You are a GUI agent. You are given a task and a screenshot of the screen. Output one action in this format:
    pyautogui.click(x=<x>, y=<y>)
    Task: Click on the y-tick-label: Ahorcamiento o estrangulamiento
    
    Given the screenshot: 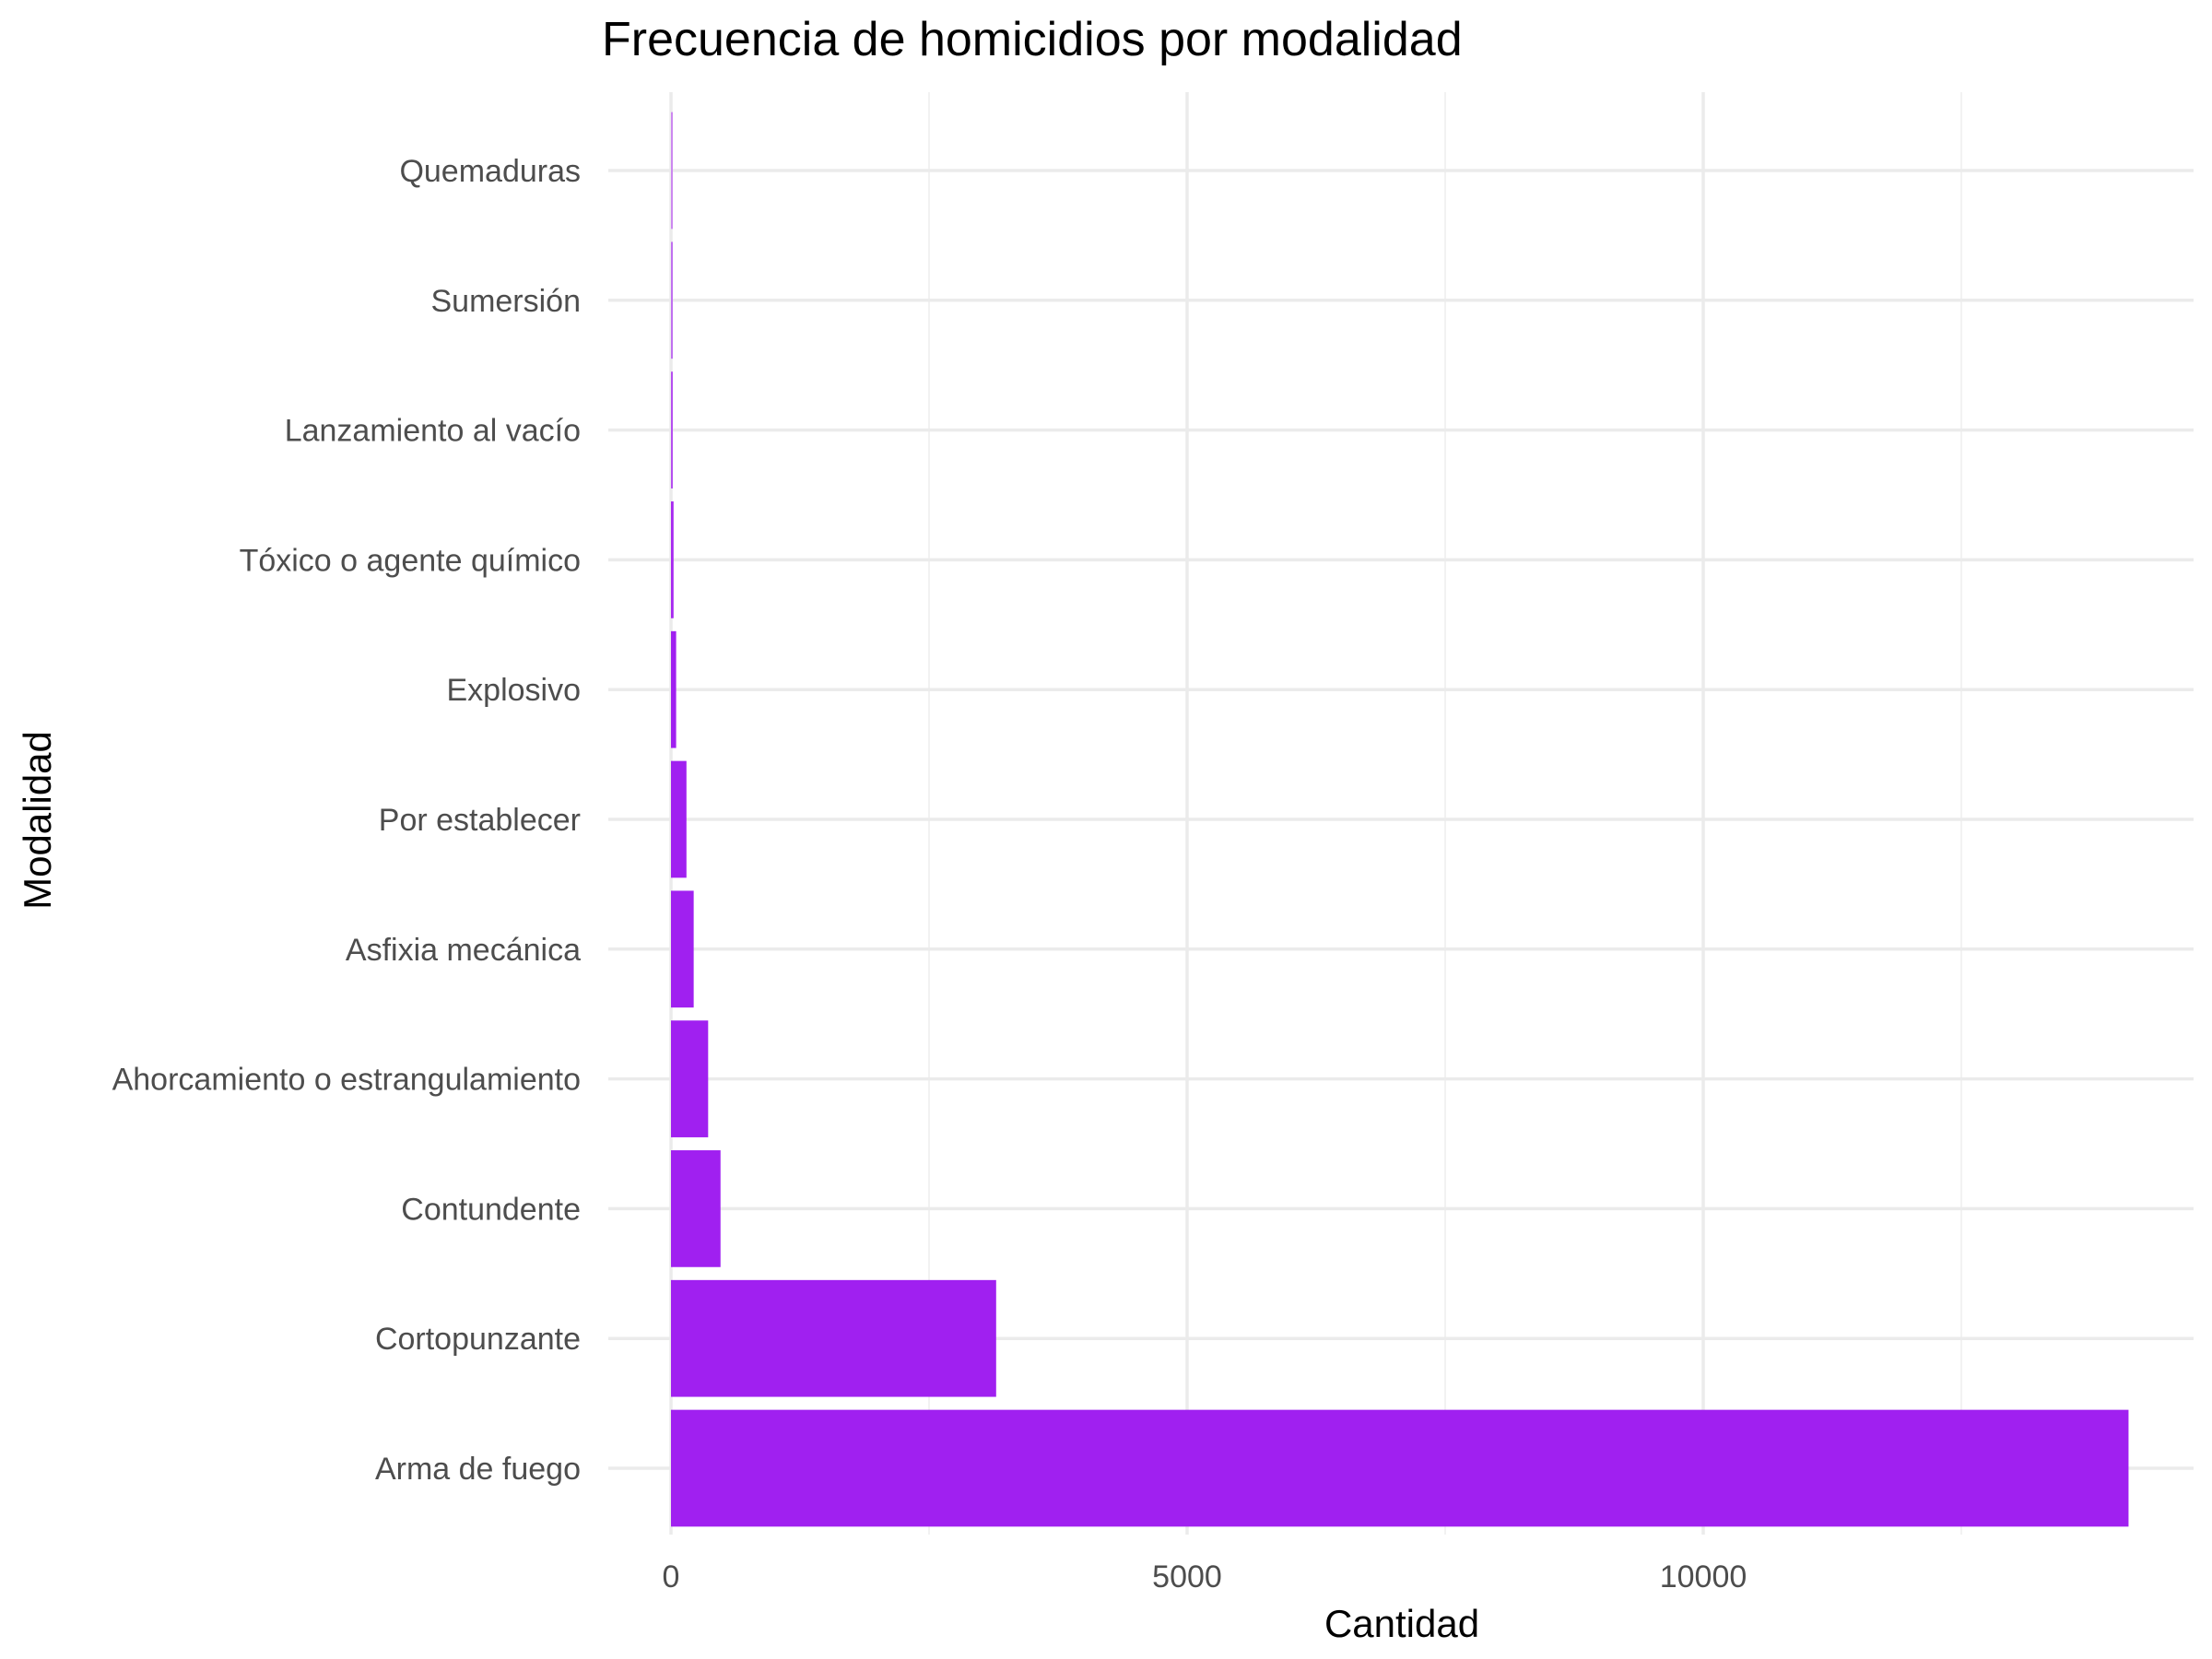 What is the action you would take?
    pyautogui.click(x=346, y=1080)
    